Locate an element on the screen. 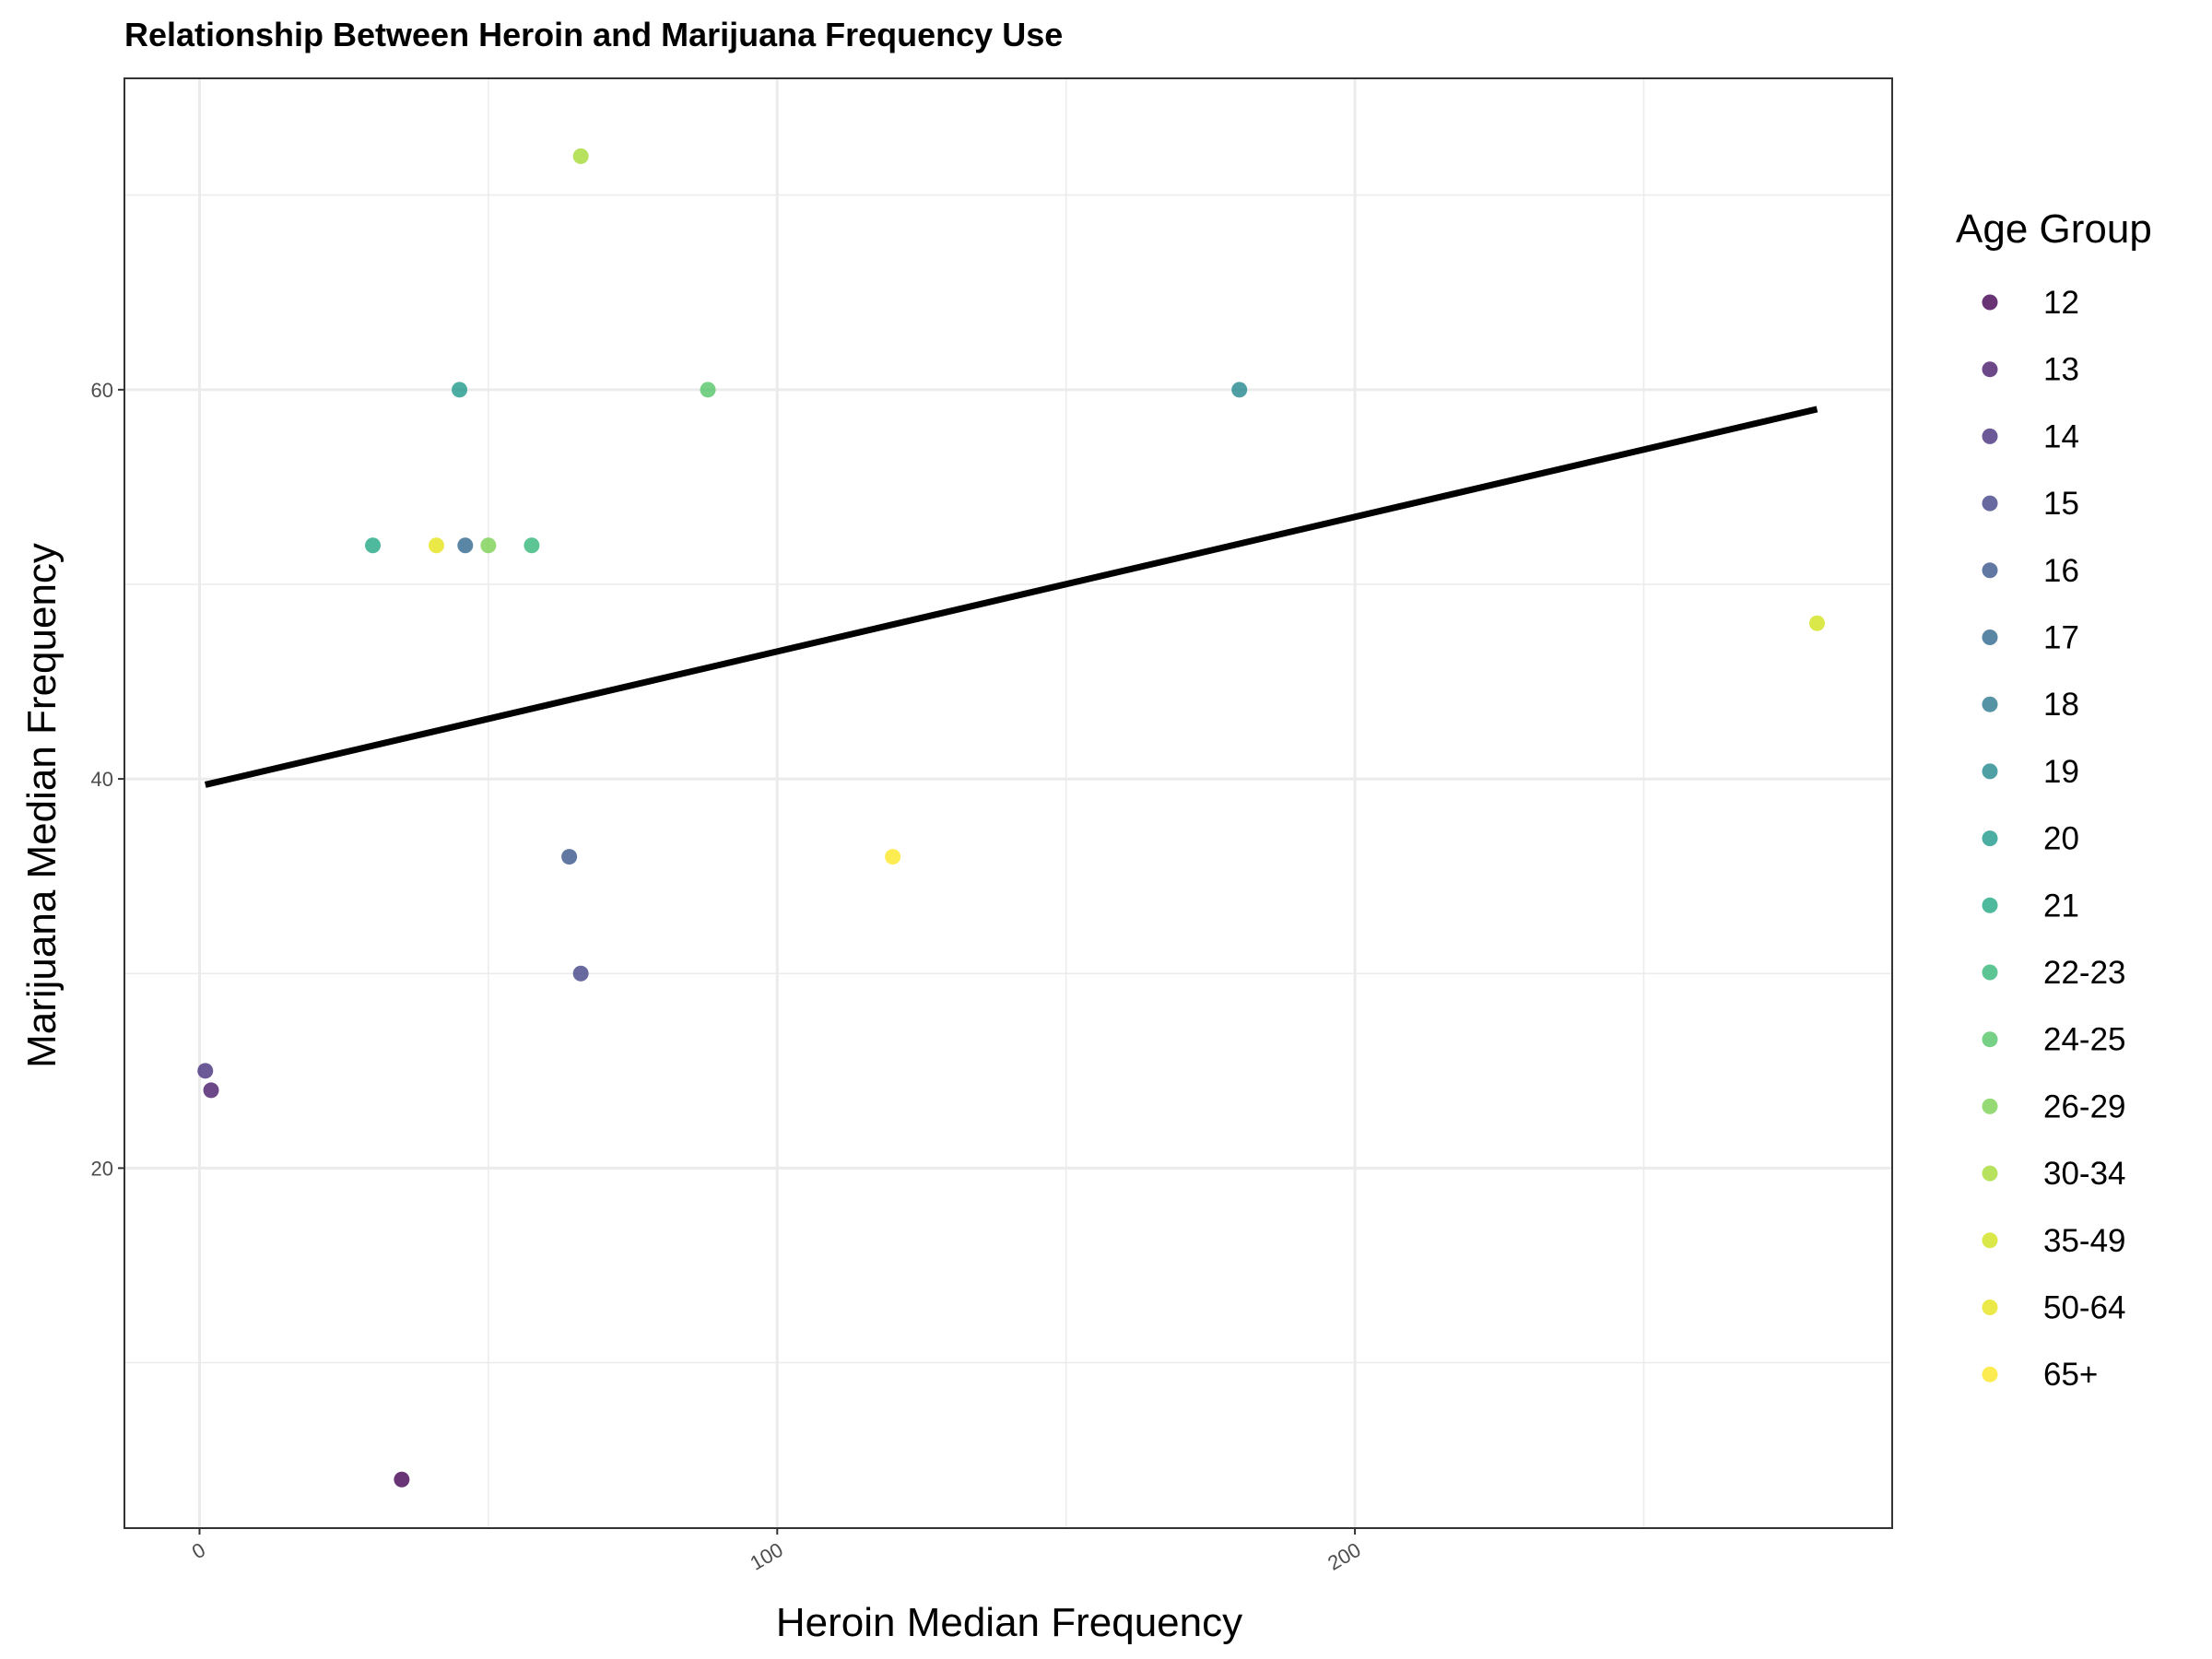  y-tick-label: 40 is located at coordinates (102, 779).